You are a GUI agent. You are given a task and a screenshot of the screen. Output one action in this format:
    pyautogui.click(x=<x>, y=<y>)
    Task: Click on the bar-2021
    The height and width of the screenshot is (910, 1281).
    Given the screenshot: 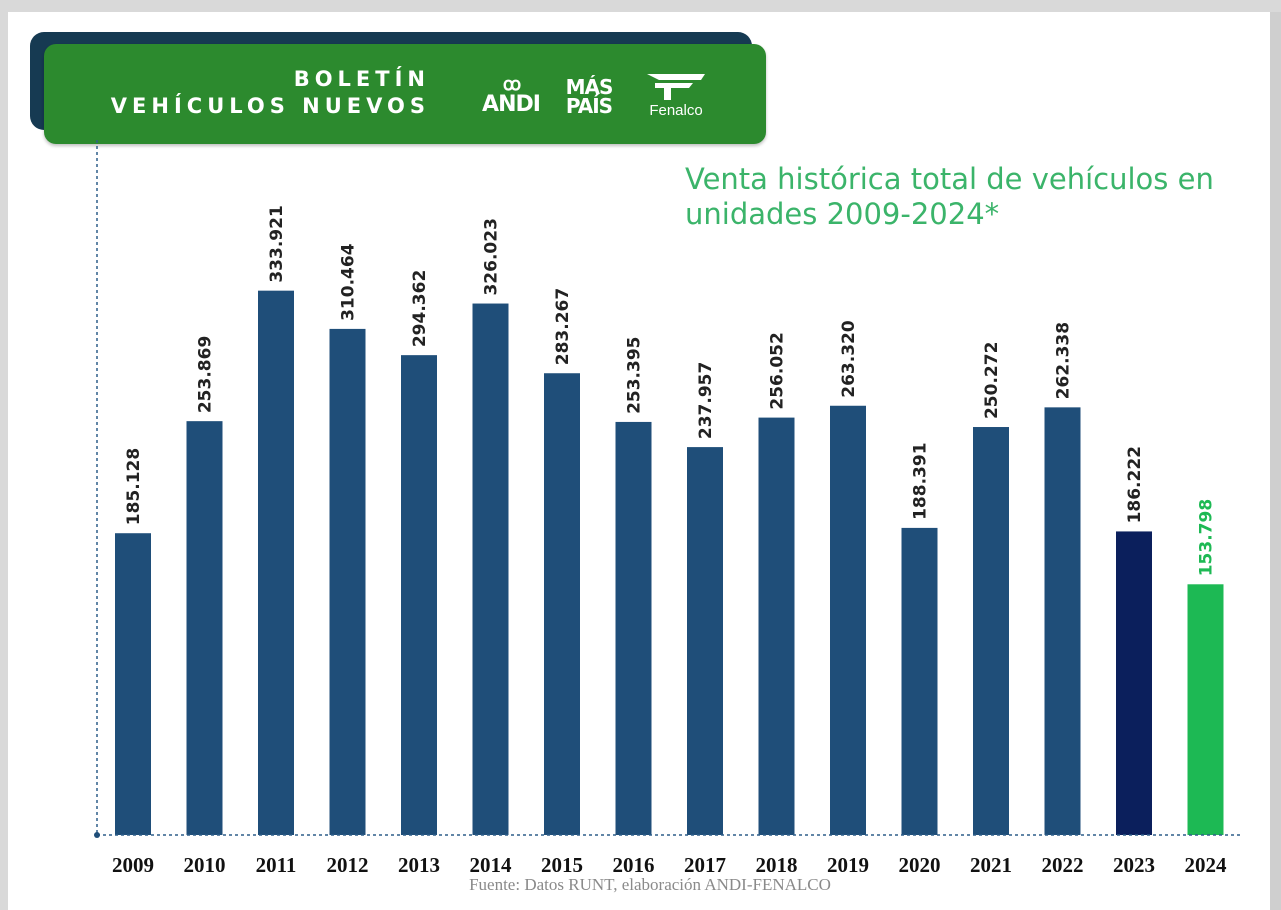 What is the action you would take?
    pyautogui.click(x=991, y=631)
    